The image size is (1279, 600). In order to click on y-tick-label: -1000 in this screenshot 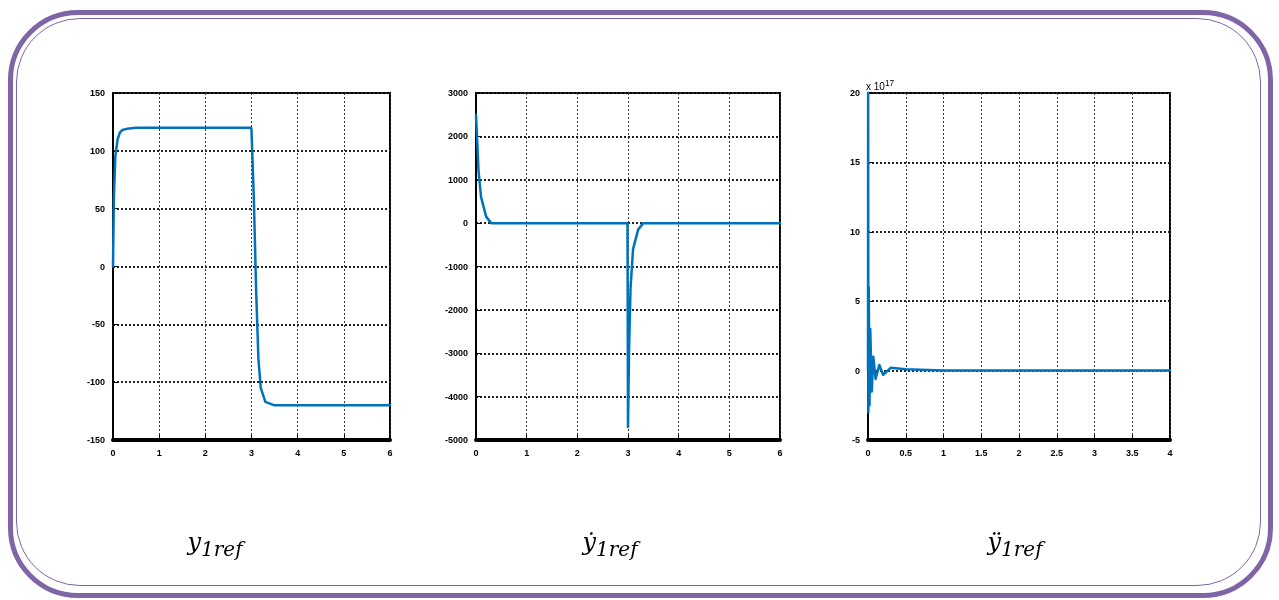, I will do `click(456, 266)`.